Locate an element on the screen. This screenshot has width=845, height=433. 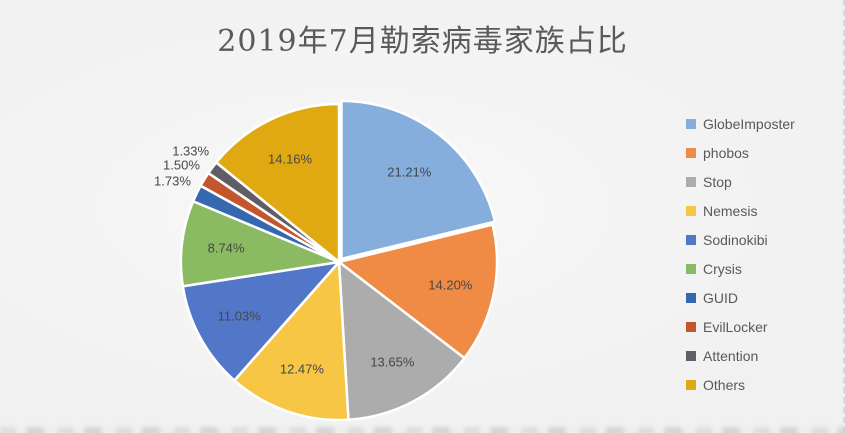
legend-item-crysis: Crysis is located at coordinates (740, 268).